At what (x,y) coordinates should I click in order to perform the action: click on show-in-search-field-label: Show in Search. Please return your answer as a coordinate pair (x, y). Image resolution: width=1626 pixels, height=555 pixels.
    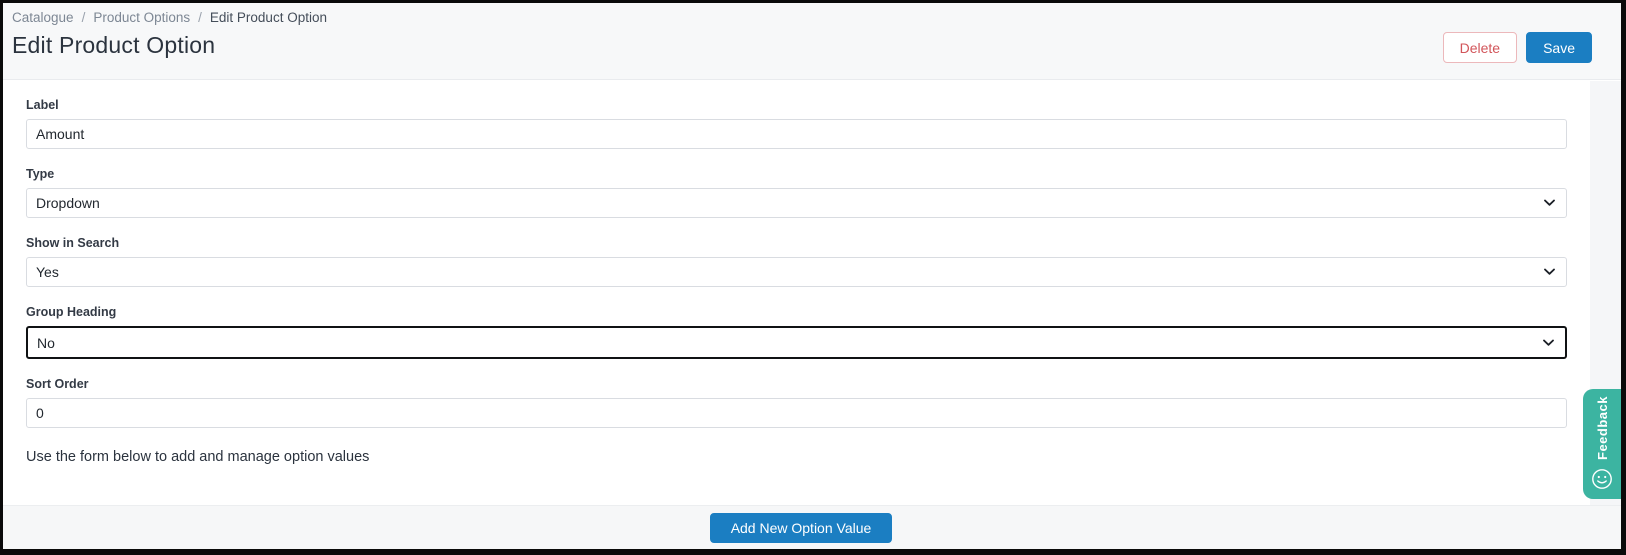
    Looking at the image, I should click on (73, 243).